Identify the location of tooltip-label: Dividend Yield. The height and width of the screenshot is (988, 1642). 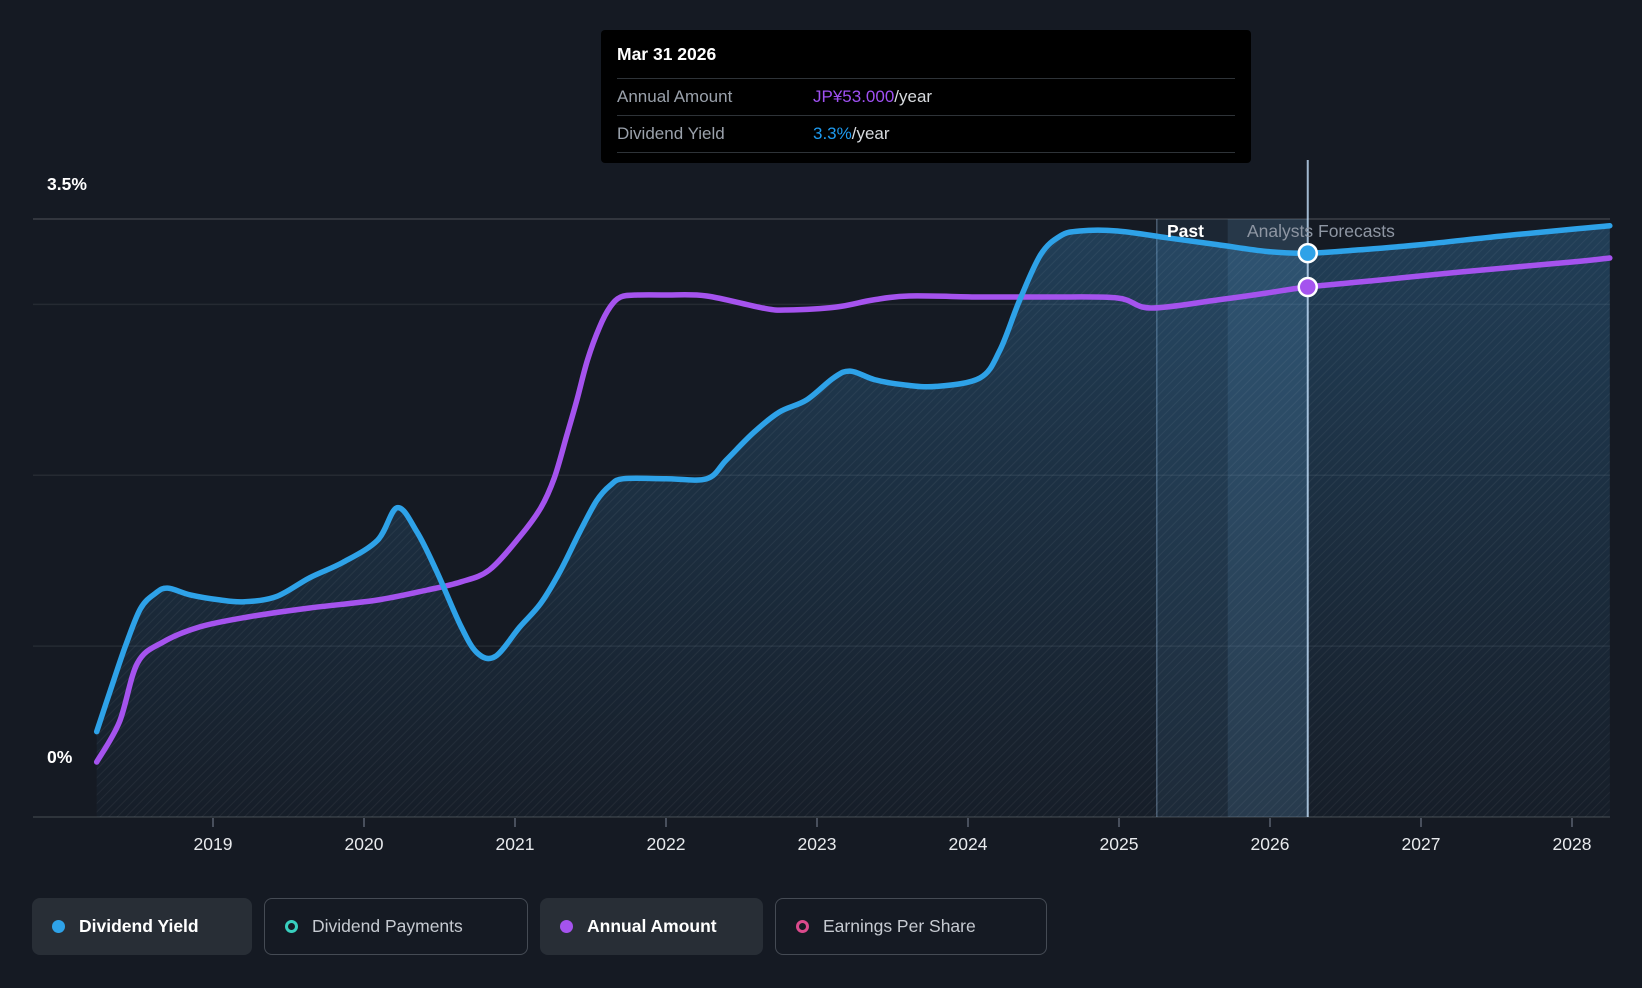
(671, 133).